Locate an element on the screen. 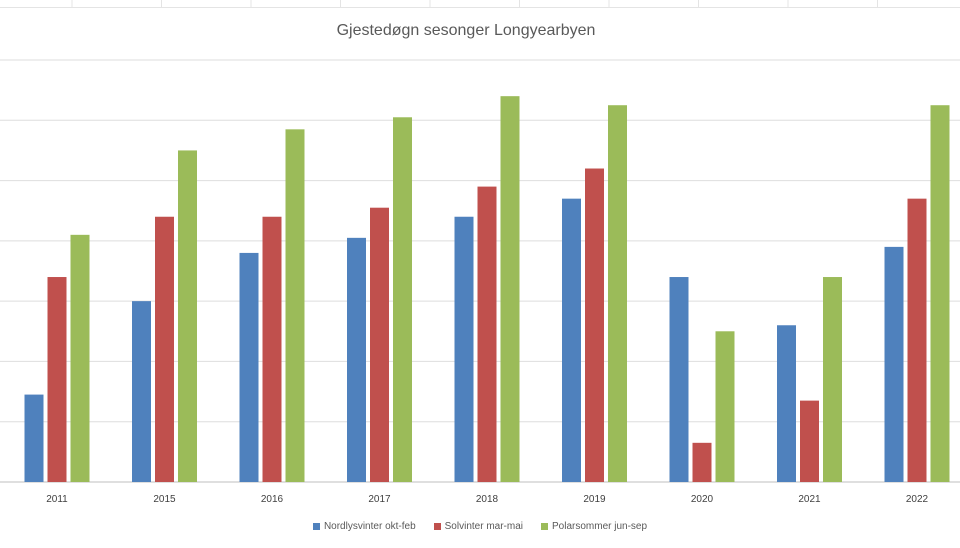  legend-item: Nordlysvinter okt-feb is located at coordinates (364, 526).